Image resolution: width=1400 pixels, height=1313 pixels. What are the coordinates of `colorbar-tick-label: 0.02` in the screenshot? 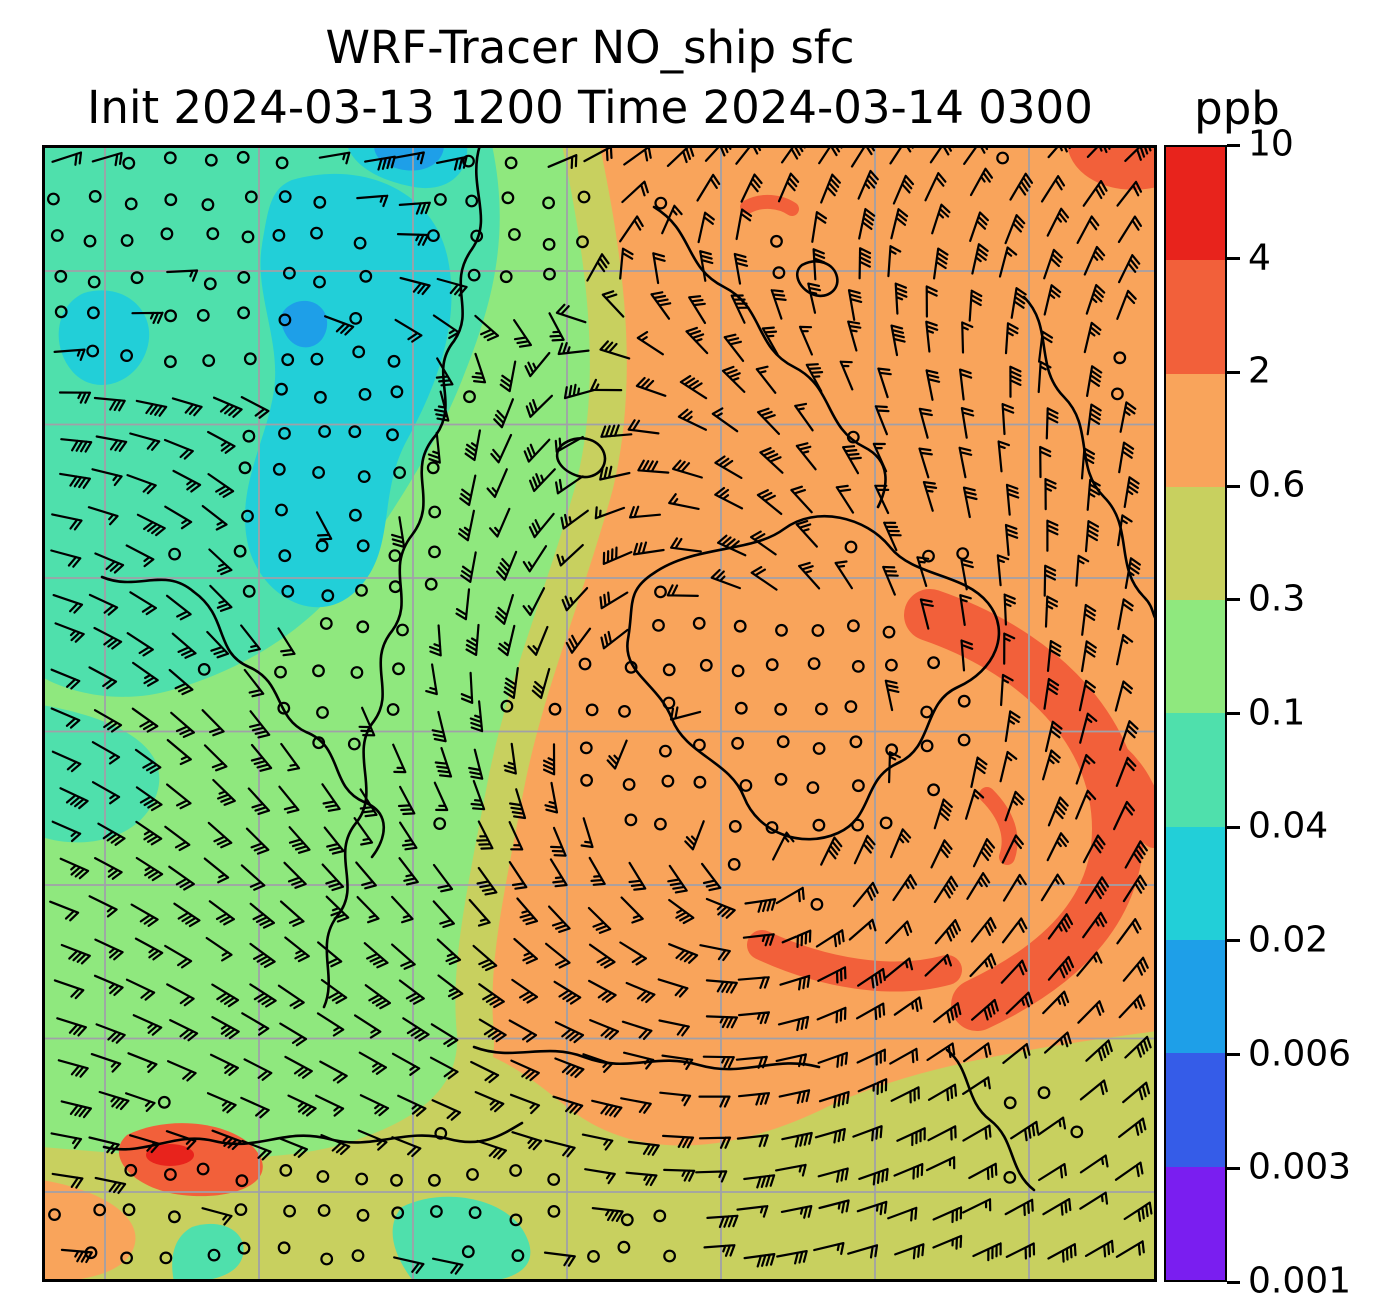 It's located at (1288, 940).